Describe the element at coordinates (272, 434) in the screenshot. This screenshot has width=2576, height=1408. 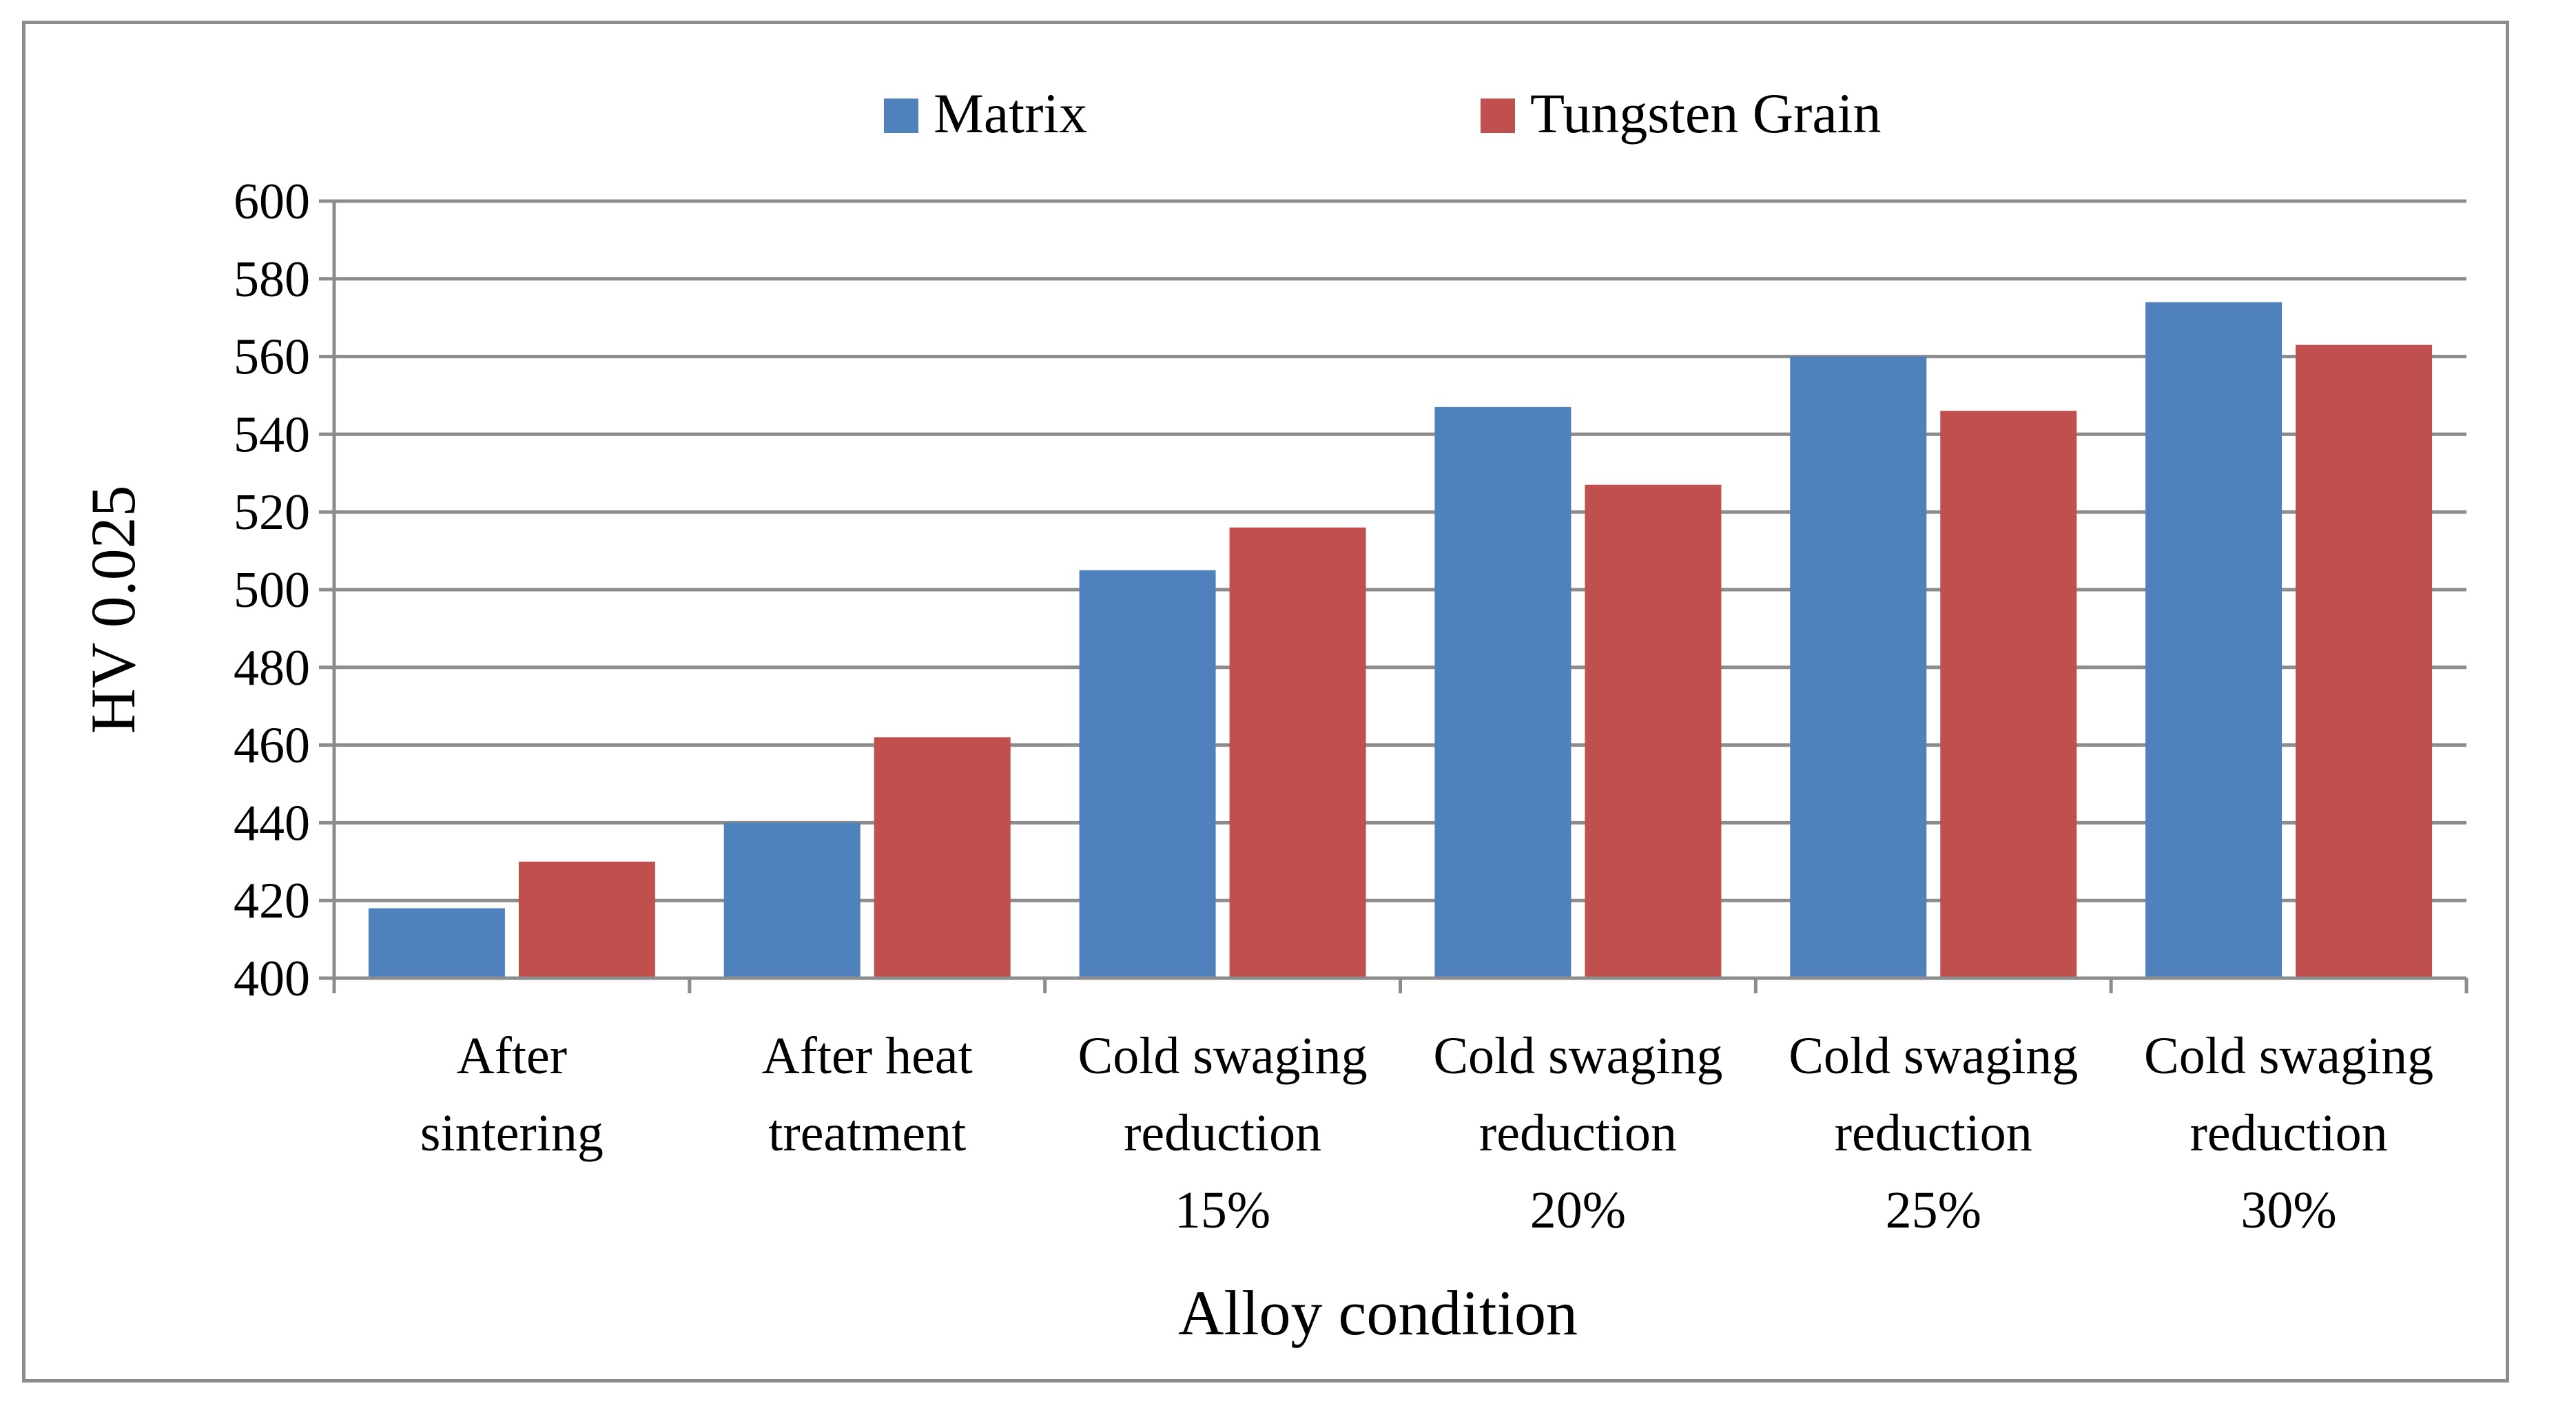
I see `y-tick-label: 540` at that location.